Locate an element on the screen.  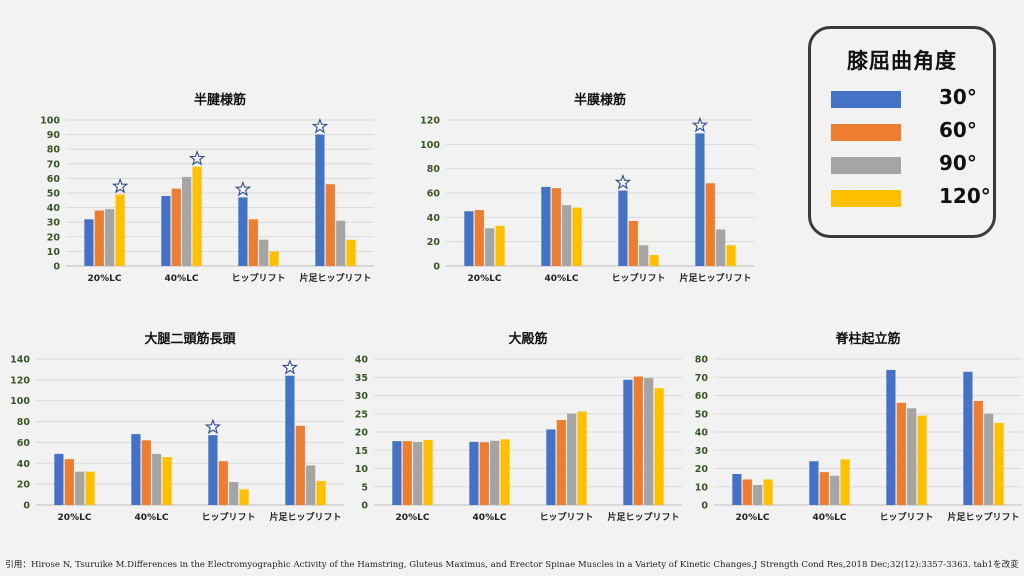
legend-label: 30° is located at coordinates (958, 97).